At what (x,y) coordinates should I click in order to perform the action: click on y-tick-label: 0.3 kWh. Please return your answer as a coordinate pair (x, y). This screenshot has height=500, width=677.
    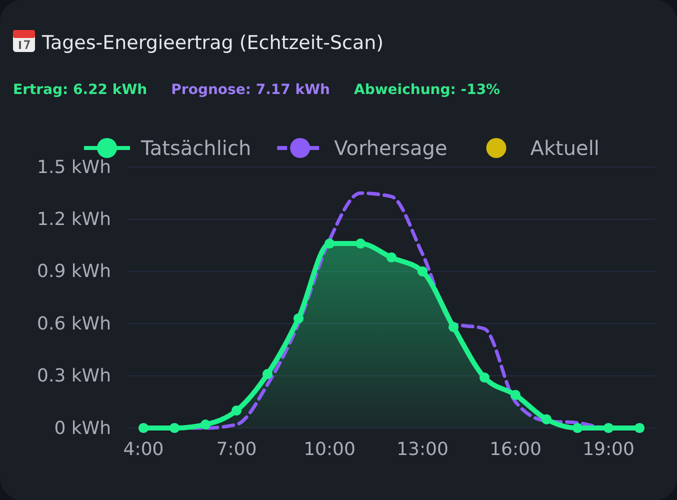
    Looking at the image, I should click on (74, 376).